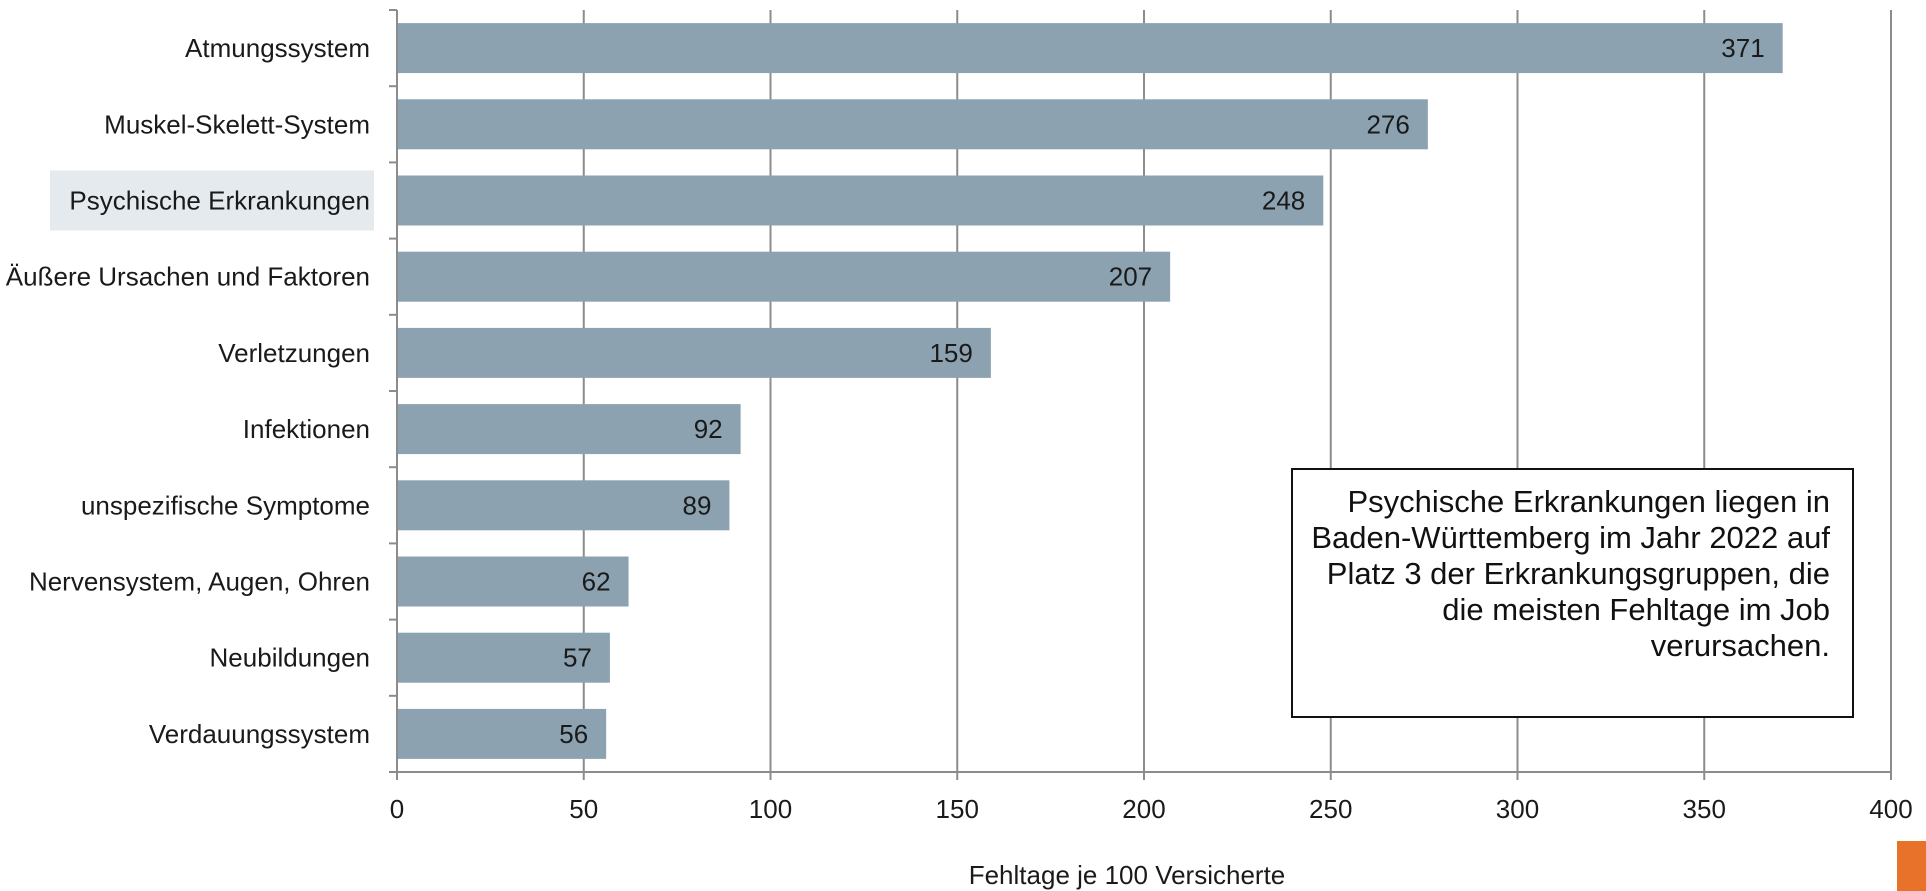  What do you see at coordinates (199, 582) in the screenshot?
I see `category-label: Nervensystem, Augen, Ohren` at bounding box center [199, 582].